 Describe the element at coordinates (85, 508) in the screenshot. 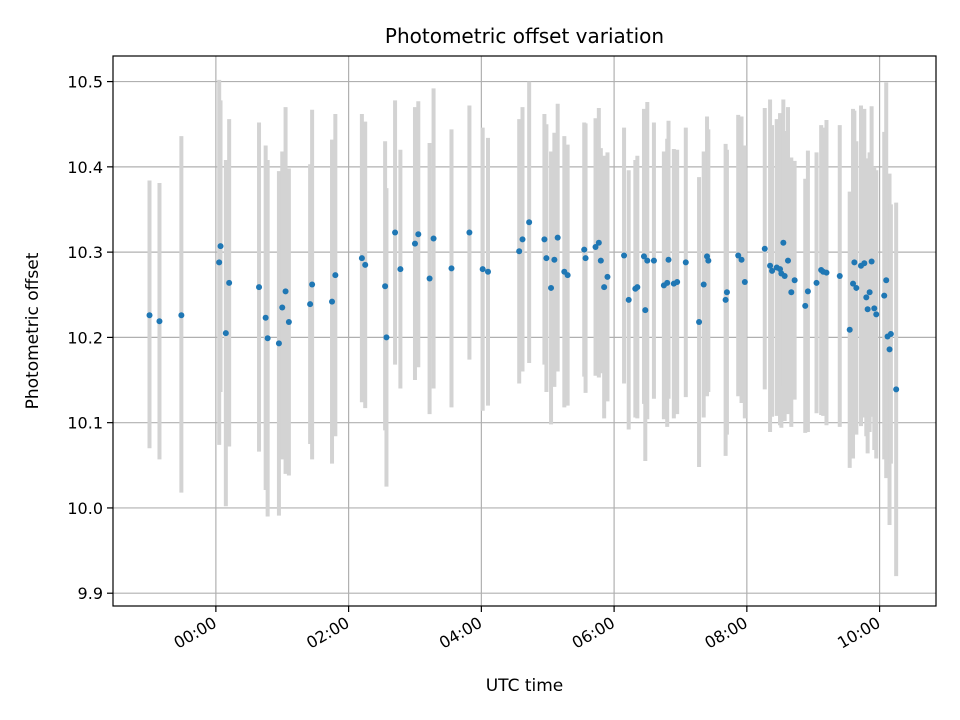

I see `y-tick-label: 10.0` at that location.